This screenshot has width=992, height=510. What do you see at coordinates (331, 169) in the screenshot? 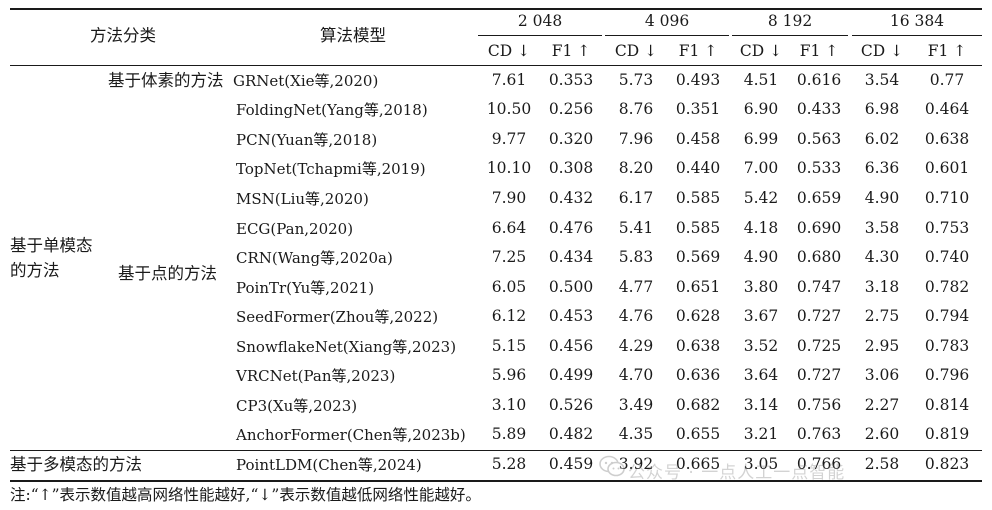
I see `model-name: TopNet(Tchapmi等,2019)` at bounding box center [331, 169].